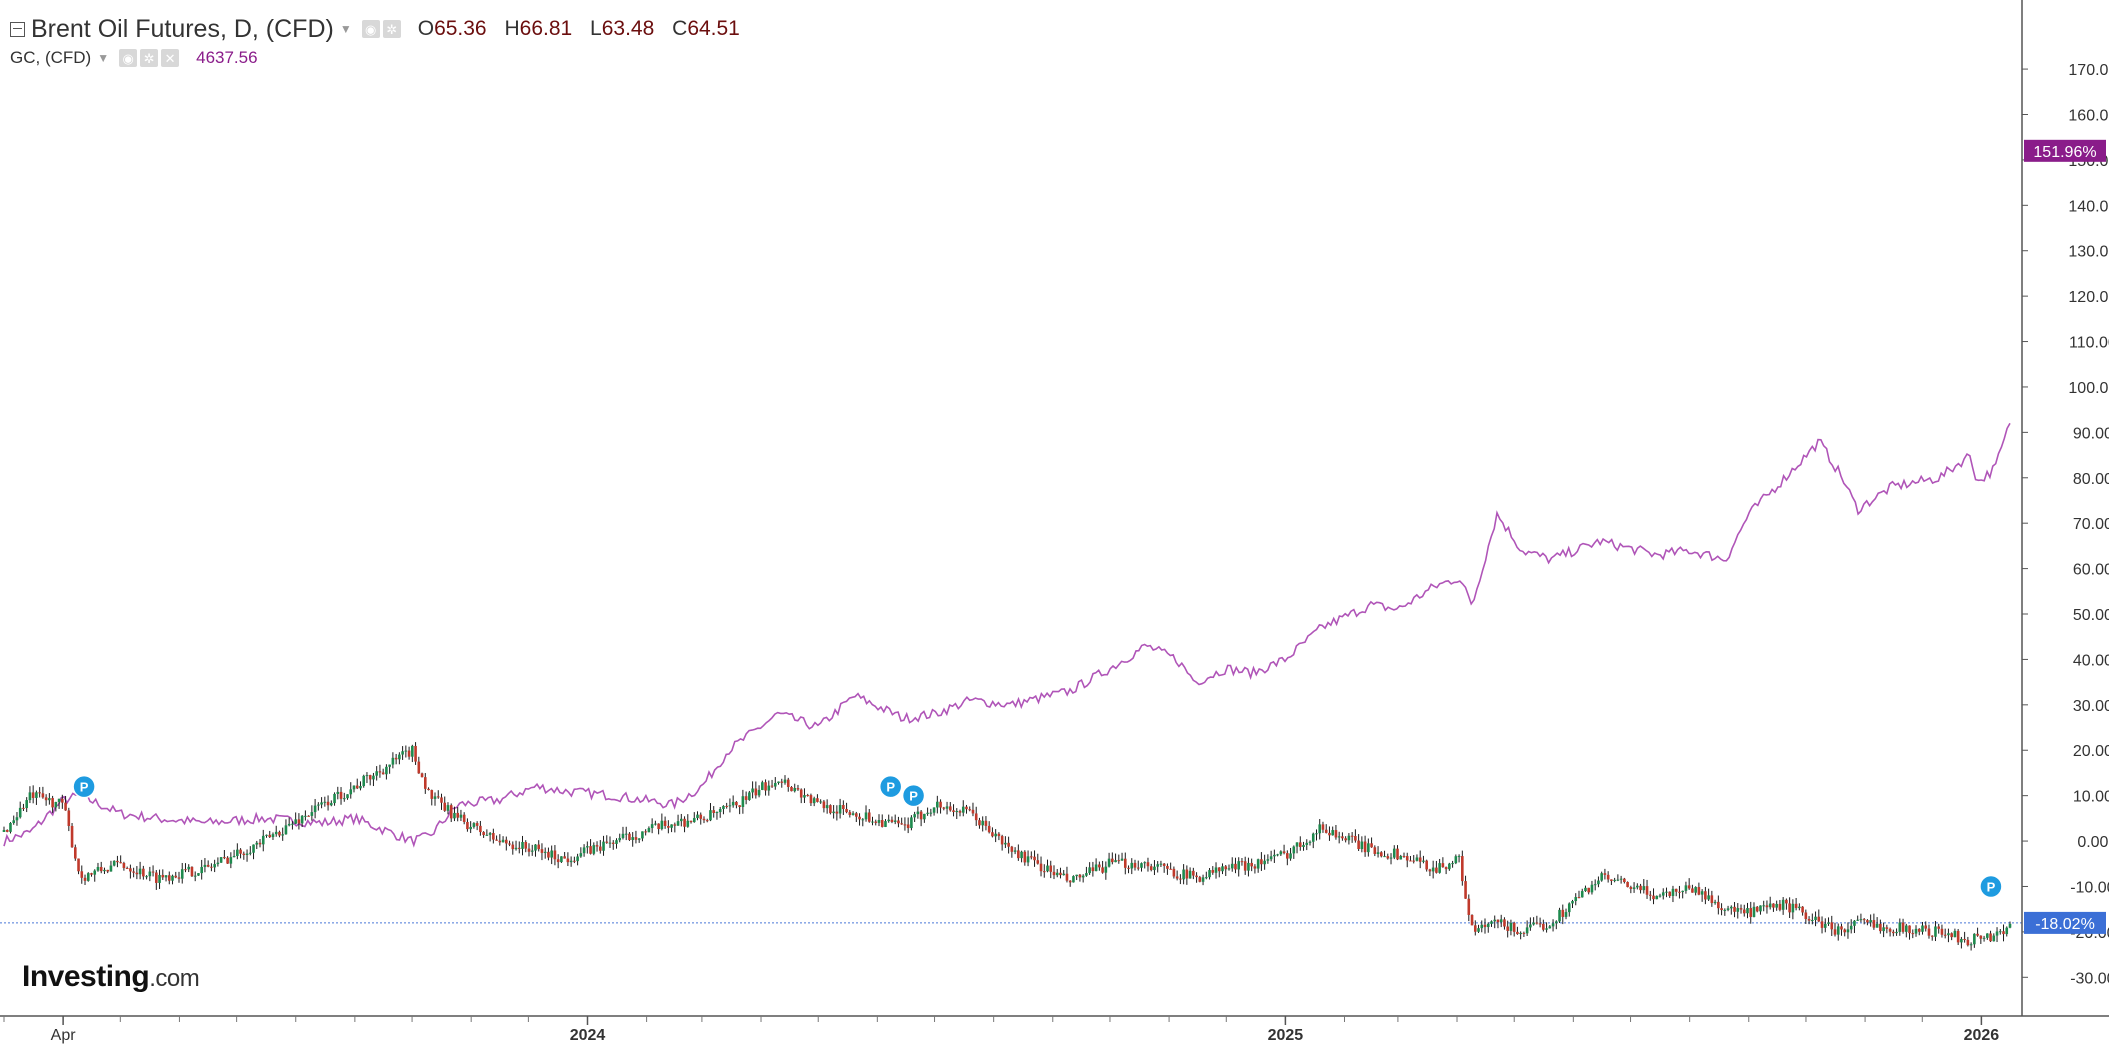  What do you see at coordinates (182, 28) in the screenshot?
I see `main-series-title: Brent Oil Futures, D, (CFD)` at bounding box center [182, 28].